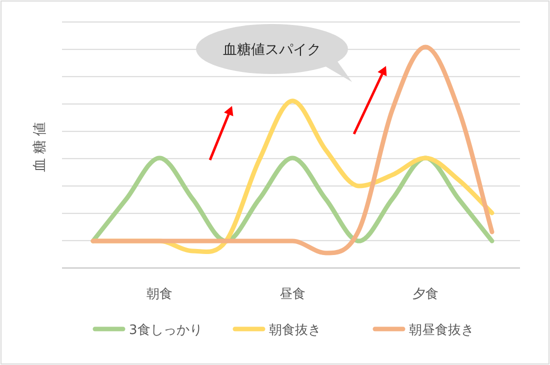 The width and height of the screenshot is (550, 365). Describe the element at coordinates (40, 145) in the screenshot. I see `y-axis-title: 血糖値` at that location.